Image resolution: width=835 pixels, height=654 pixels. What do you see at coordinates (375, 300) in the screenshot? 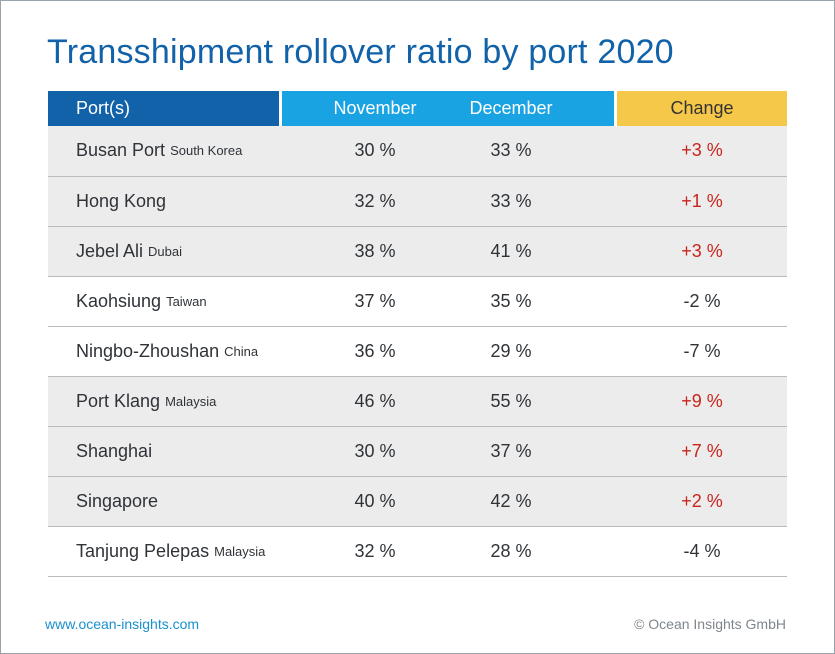
I see `november-value: 37 %` at bounding box center [375, 300].